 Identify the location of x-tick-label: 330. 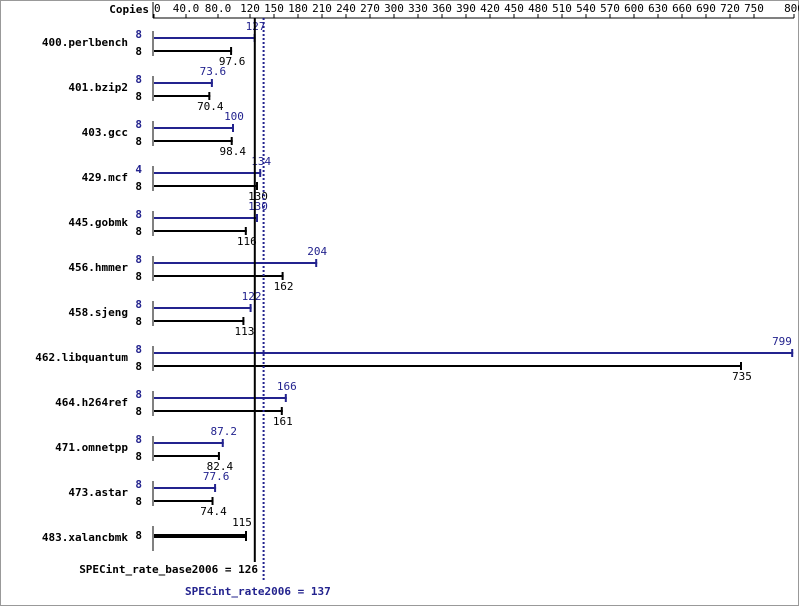
(418, 8).